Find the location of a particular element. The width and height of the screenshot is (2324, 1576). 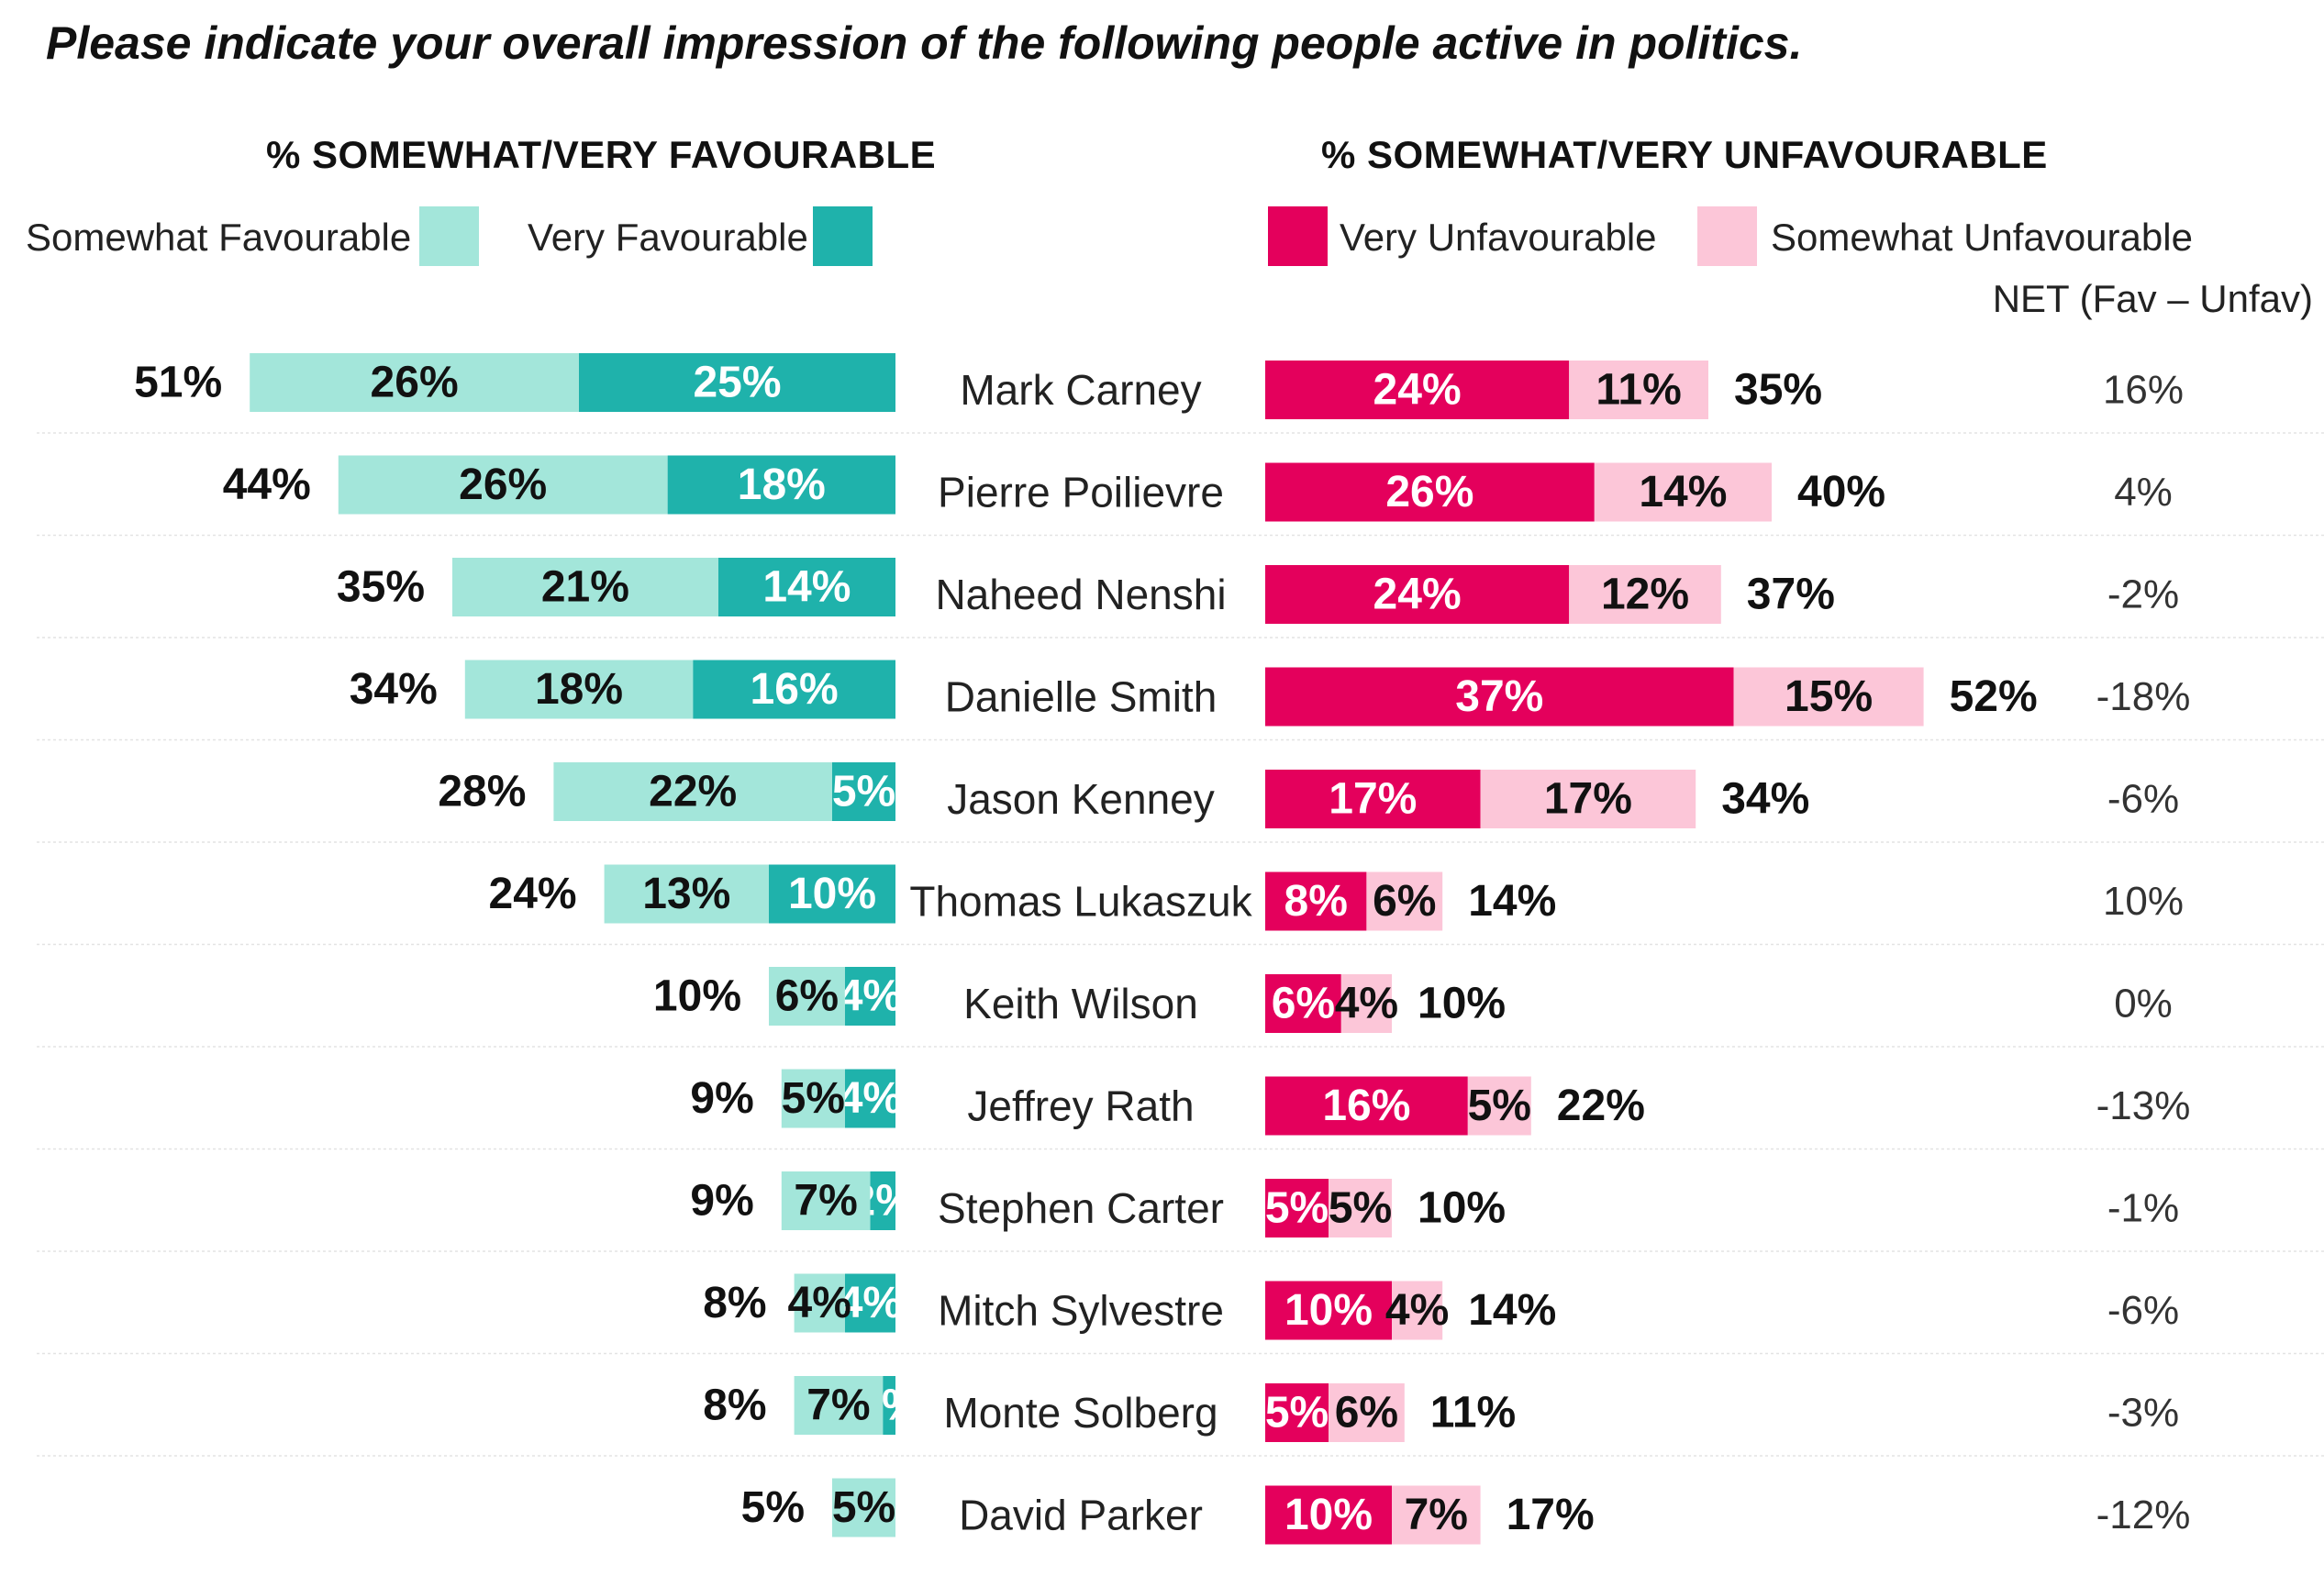

somewhat-unfavourable-label: 15% is located at coordinates (1829, 696).